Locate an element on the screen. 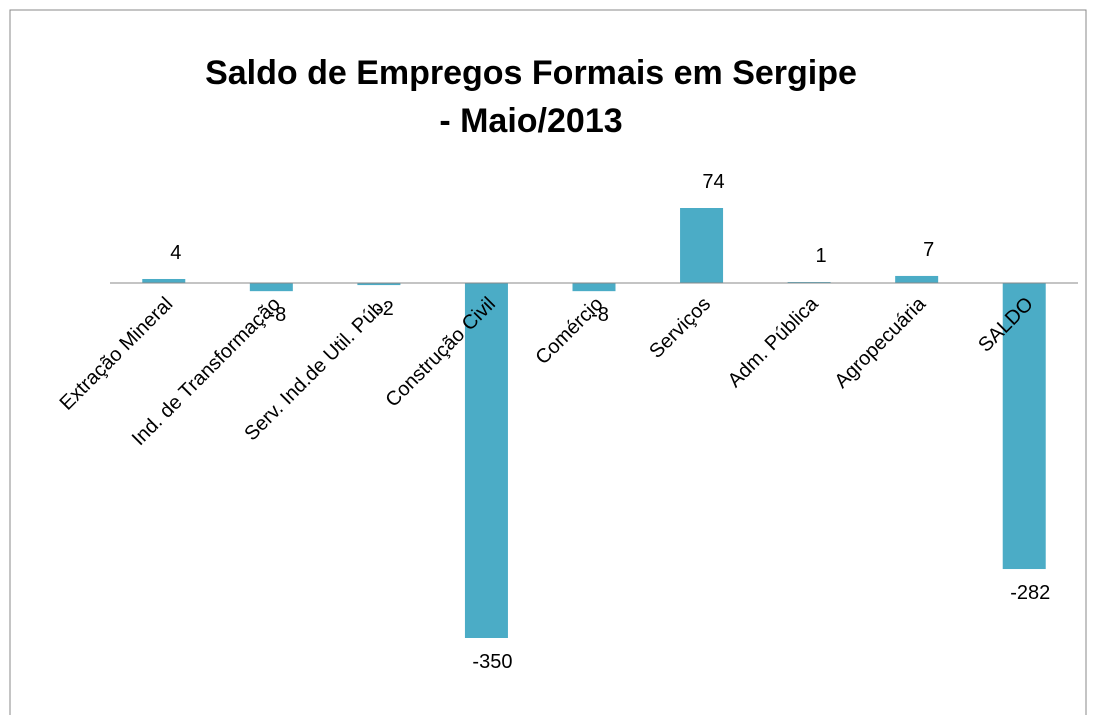  chart-title: Saldo de Empregos Formais em Sergipe is located at coordinates (531, 73).